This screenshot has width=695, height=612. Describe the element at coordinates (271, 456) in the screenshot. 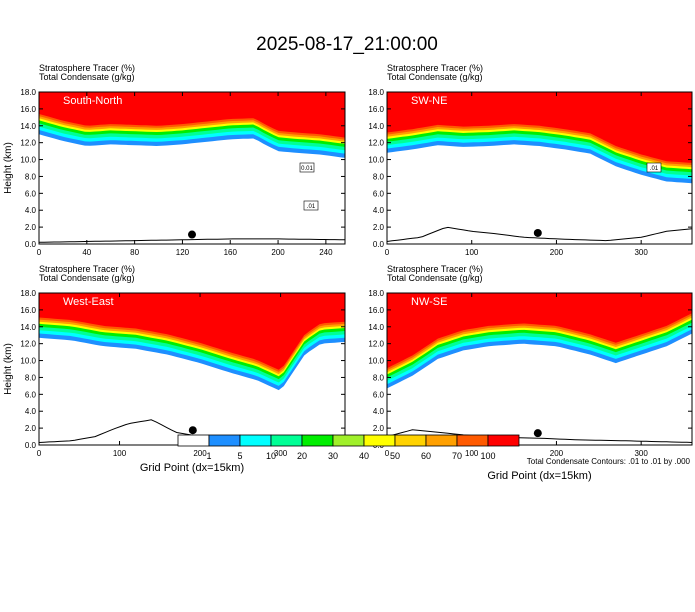

I see `colorbar-label: 10` at that location.